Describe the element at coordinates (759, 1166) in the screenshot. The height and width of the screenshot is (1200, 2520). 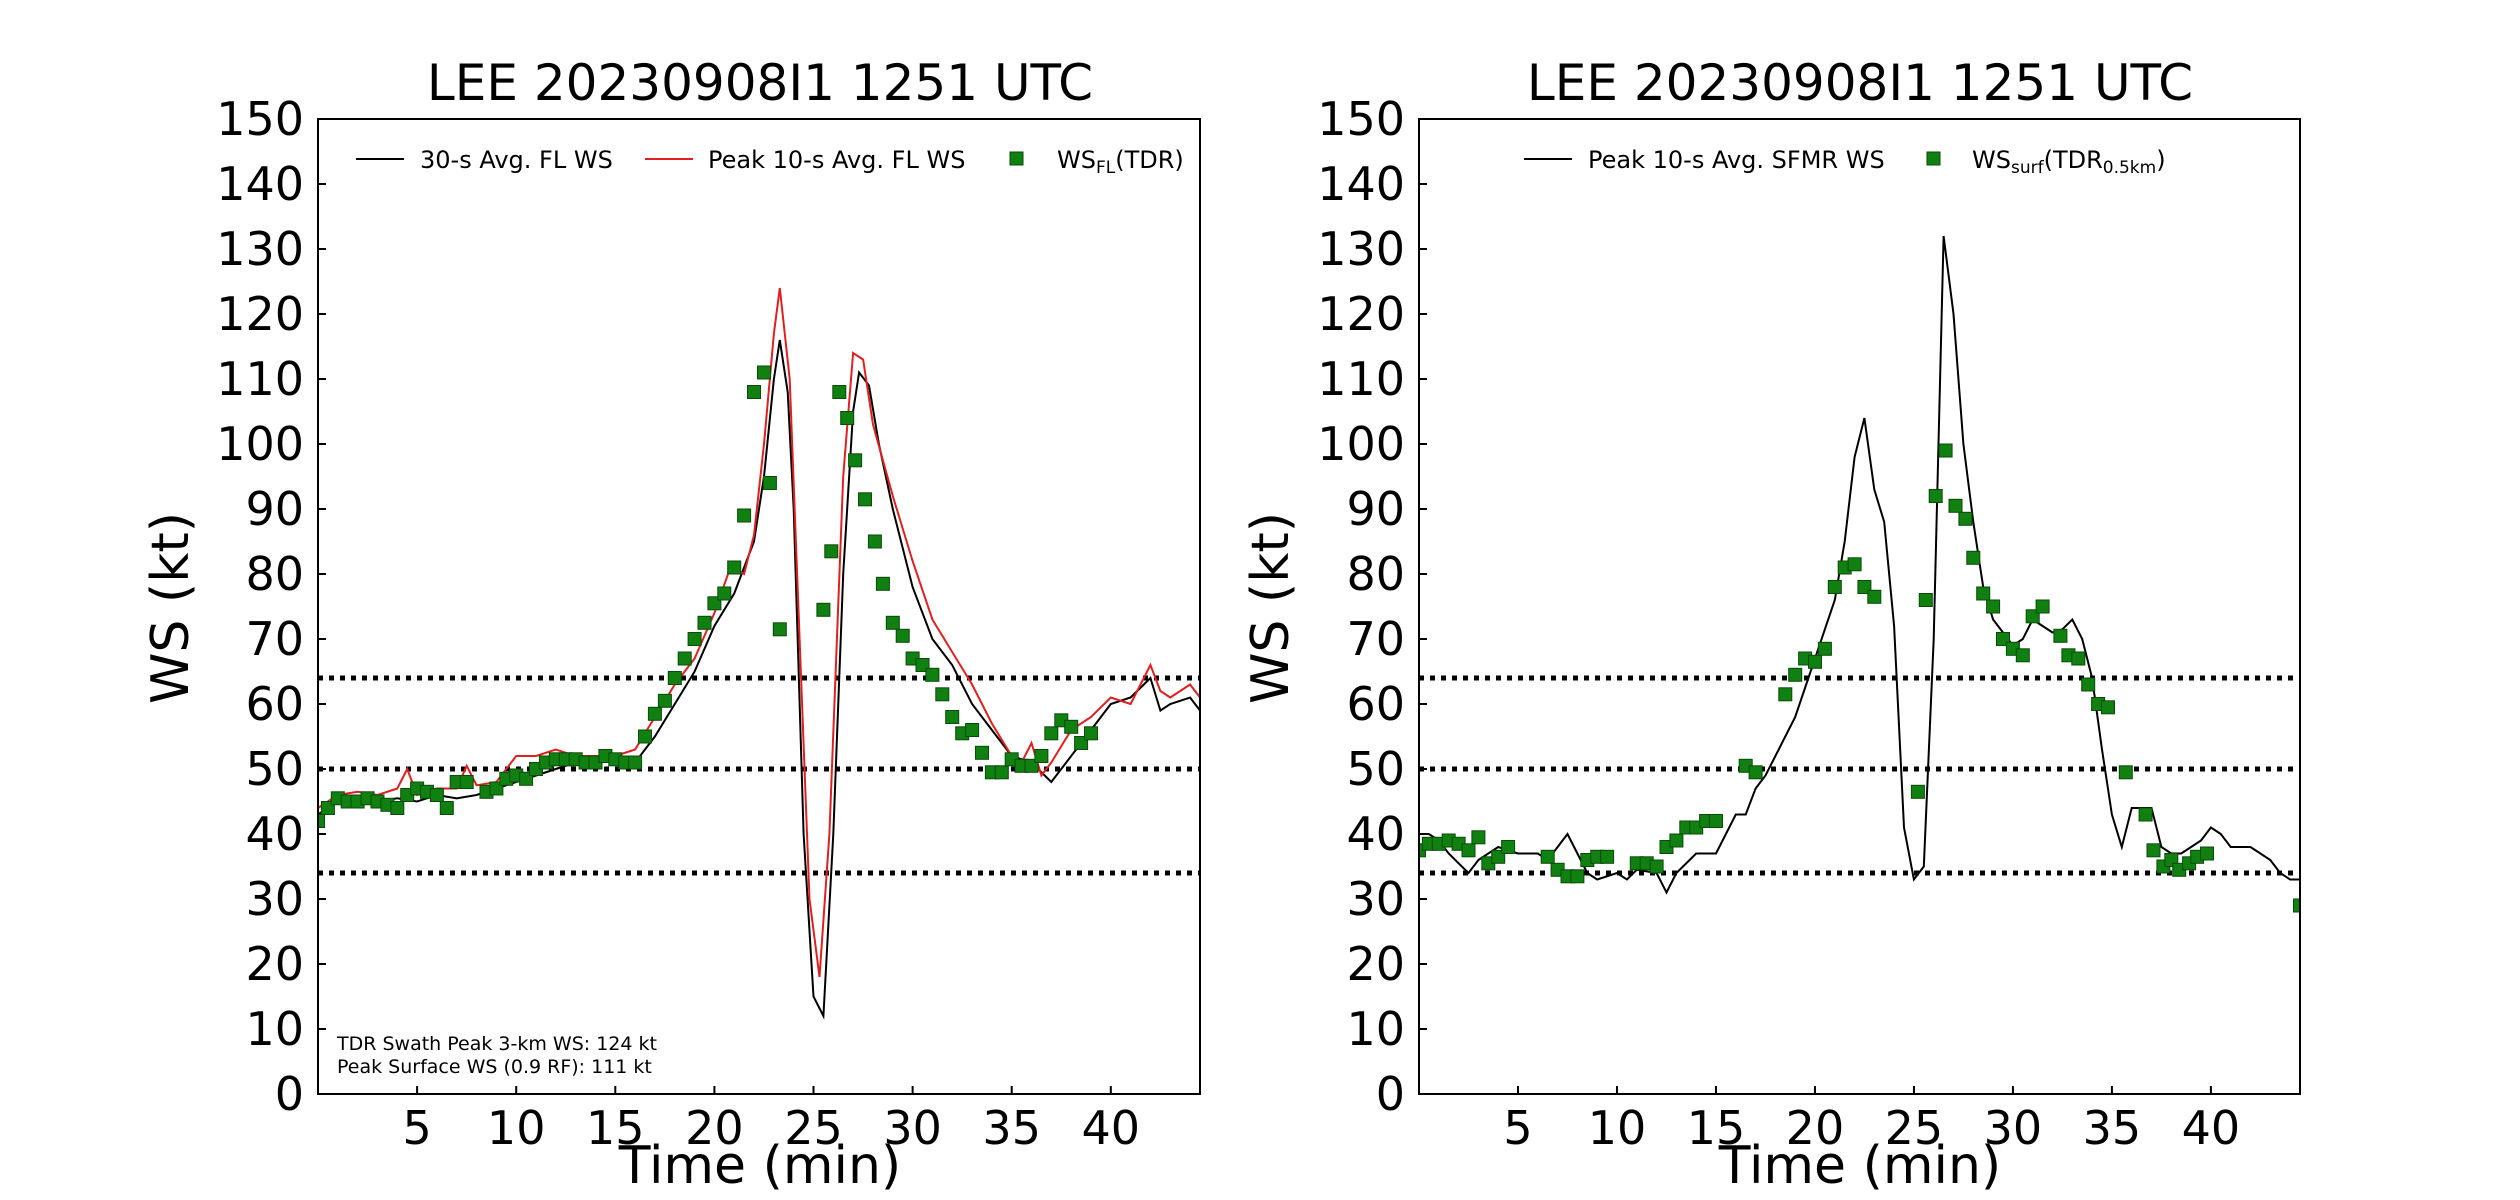
I see `left-chart-x-axis-label: Time (min)` at that location.